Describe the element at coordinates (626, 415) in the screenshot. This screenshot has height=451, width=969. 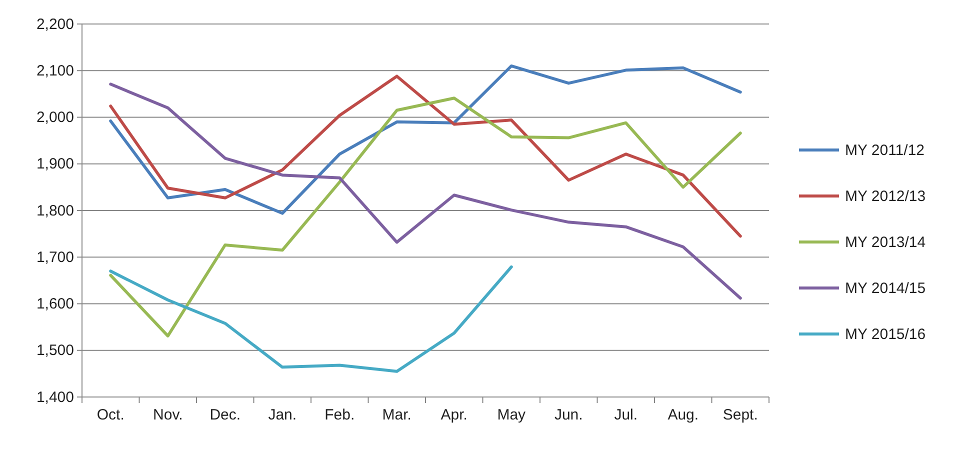
I see `x-tick-label: Jul.` at that location.